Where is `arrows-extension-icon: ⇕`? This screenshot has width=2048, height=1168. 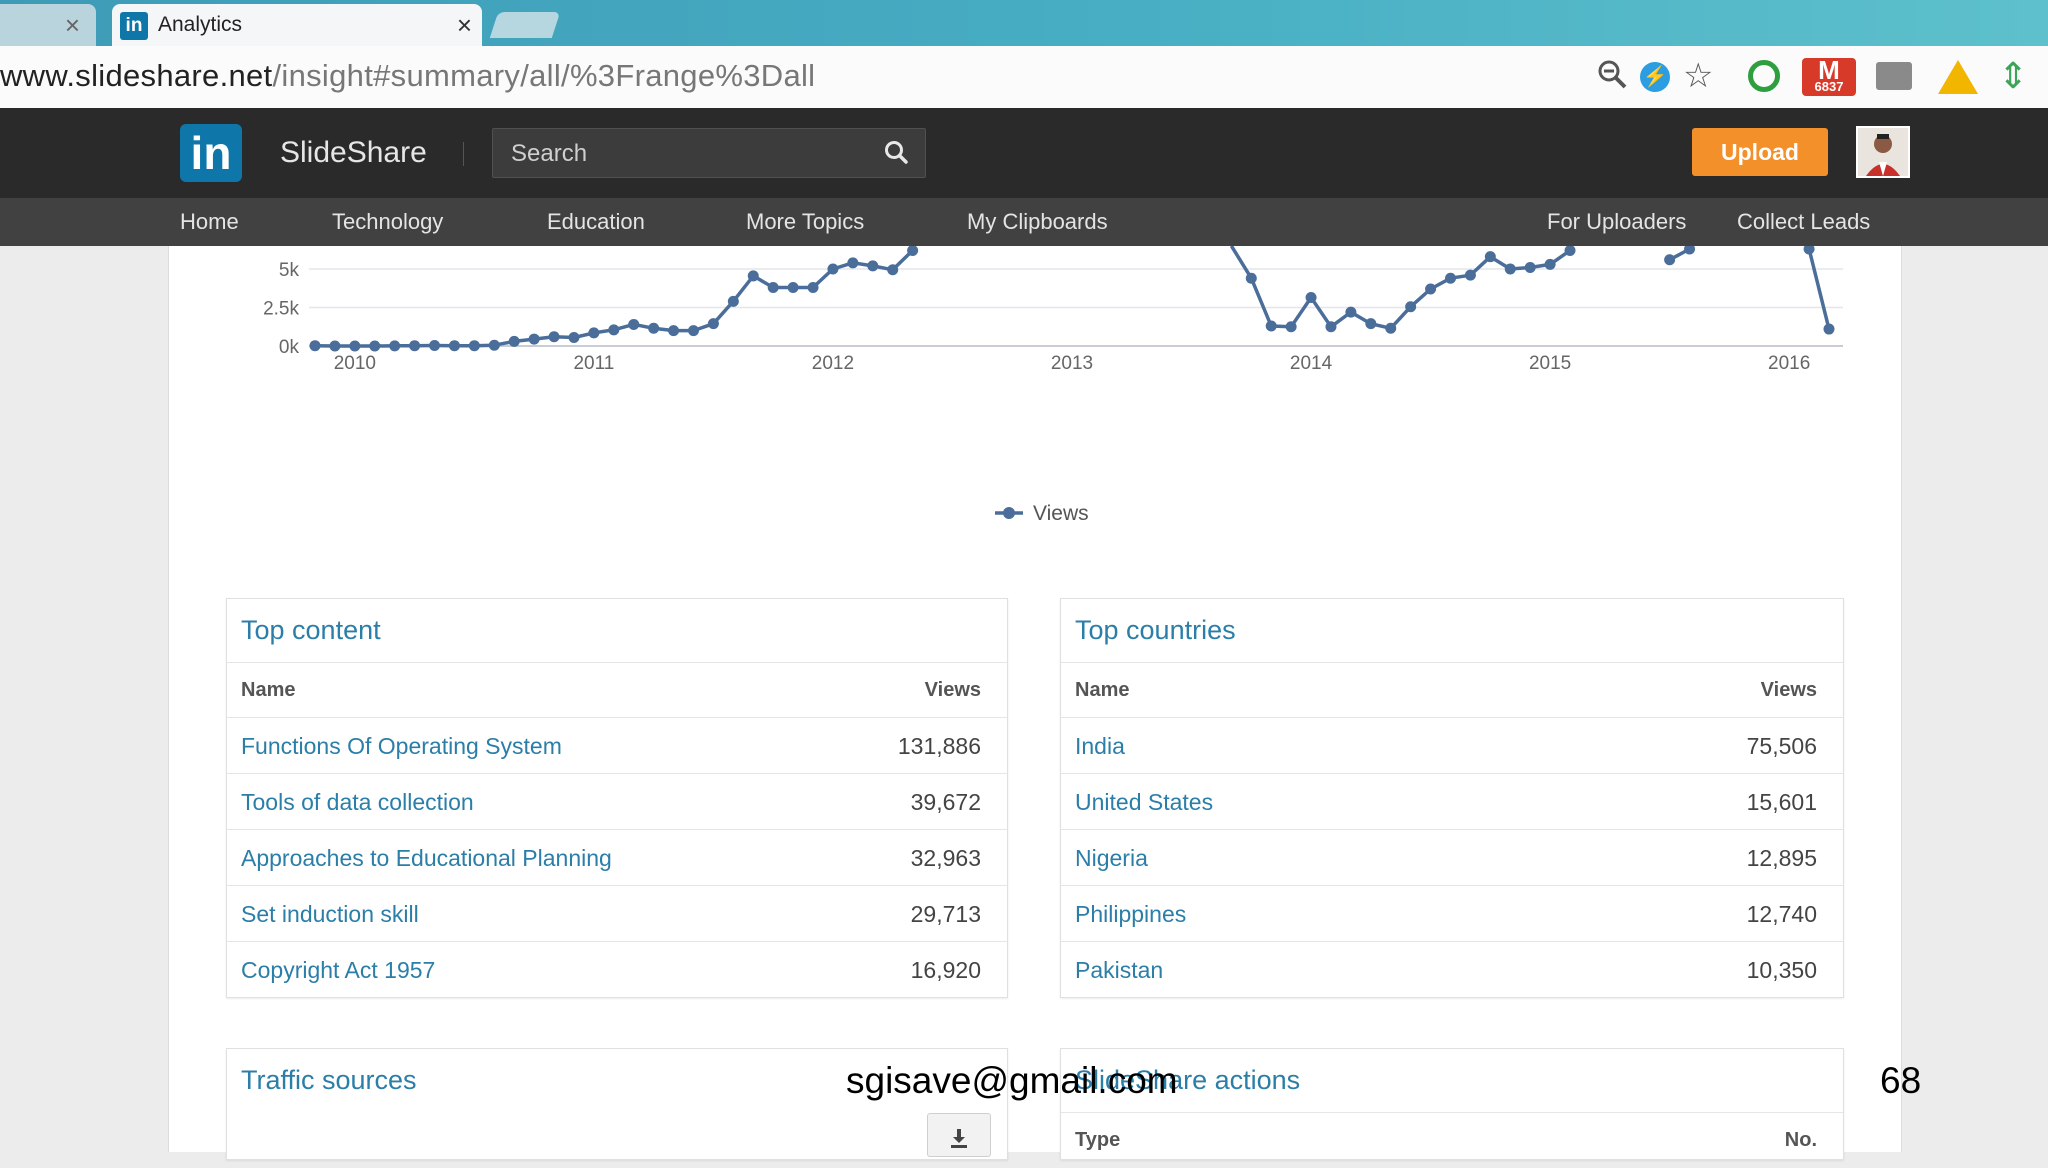
arrows-extension-icon: ⇕ is located at coordinates (2013, 75).